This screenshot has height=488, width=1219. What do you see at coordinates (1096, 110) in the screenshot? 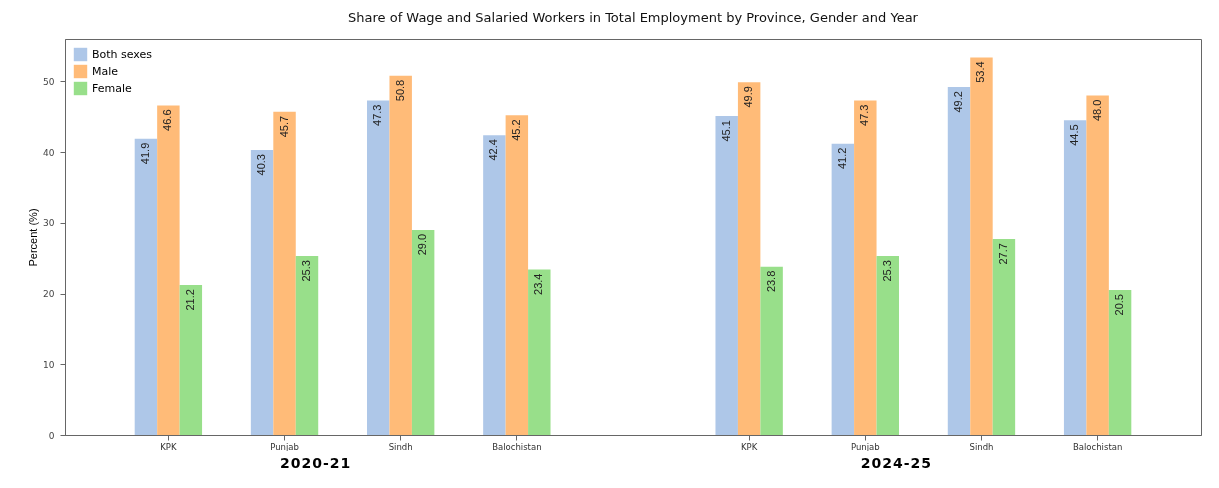
I see `data-label: 48.0` at bounding box center [1096, 110].